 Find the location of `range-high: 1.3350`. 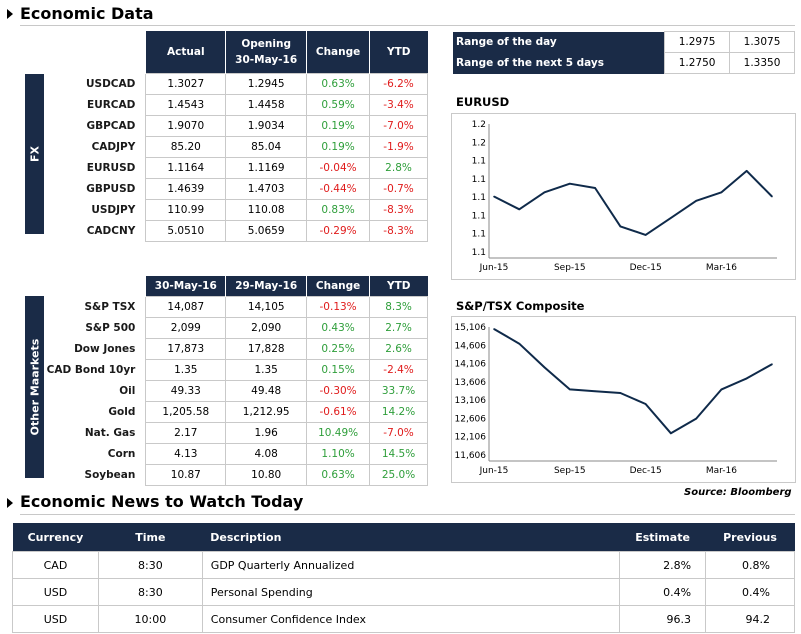

range-high: 1.3350 is located at coordinates (762, 63).